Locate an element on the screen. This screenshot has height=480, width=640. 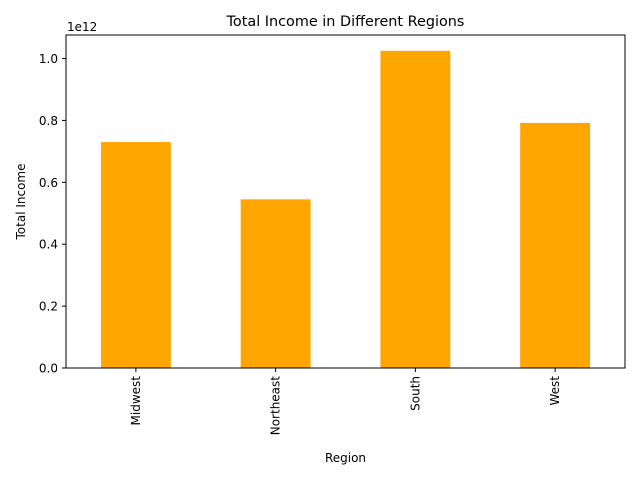
x-tick-label: Midwest is located at coordinates (136, 401).